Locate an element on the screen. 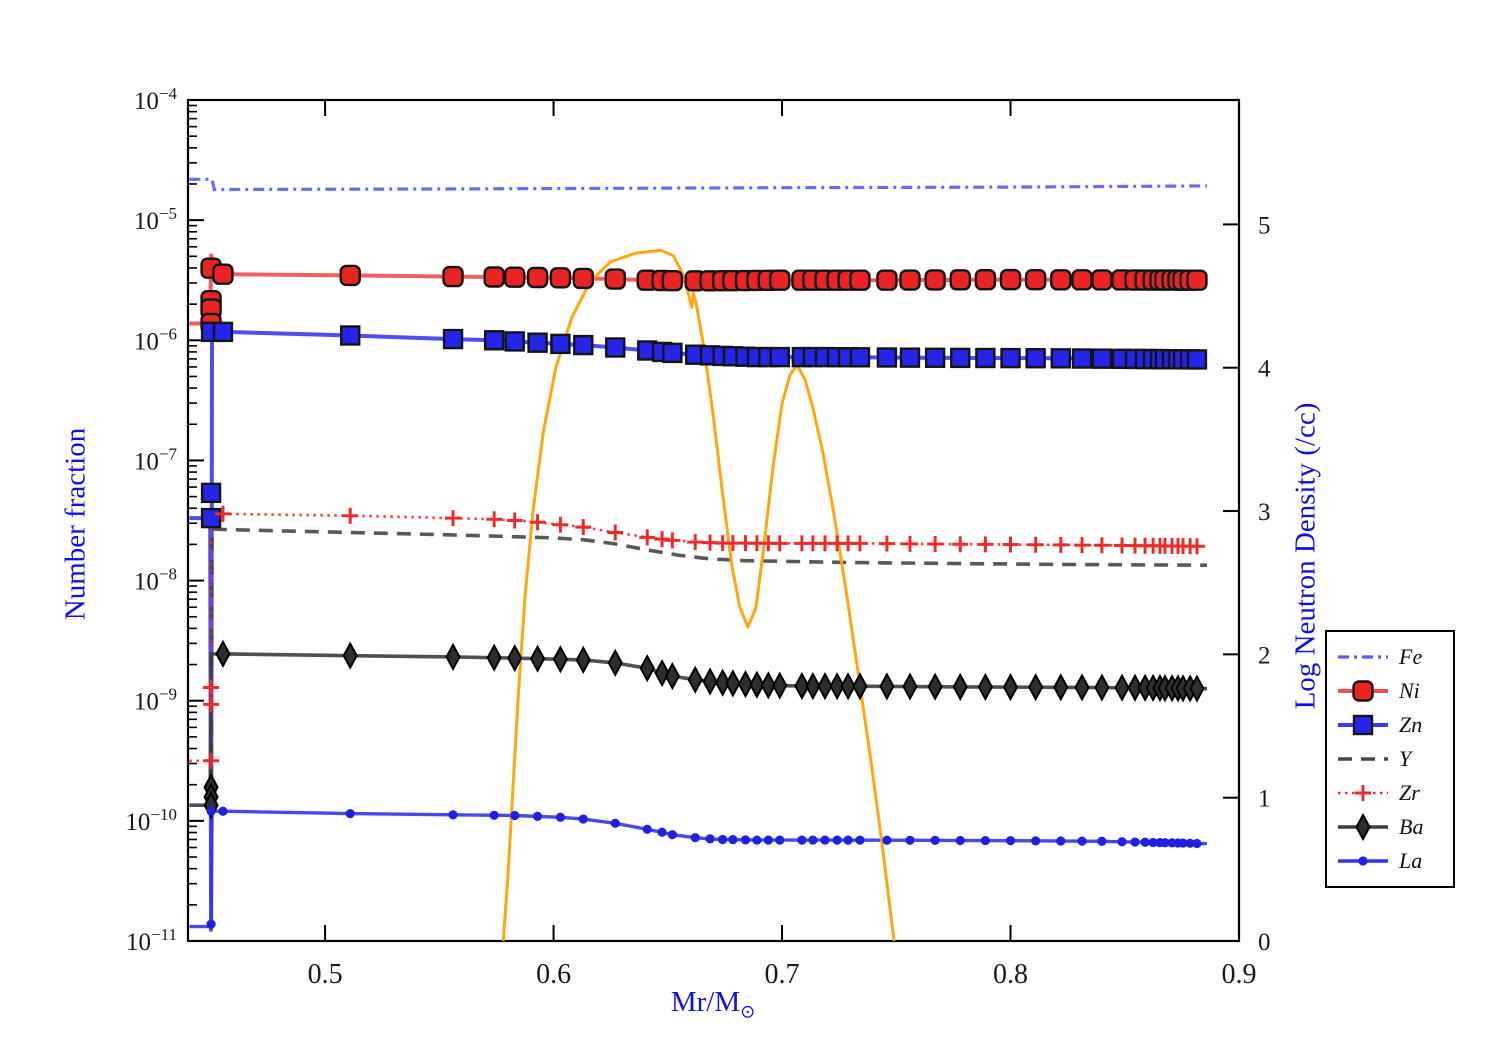 Image resolution: width=1500 pixels, height=1050 pixels. sun-symbol: ⊙ is located at coordinates (748, 1011).